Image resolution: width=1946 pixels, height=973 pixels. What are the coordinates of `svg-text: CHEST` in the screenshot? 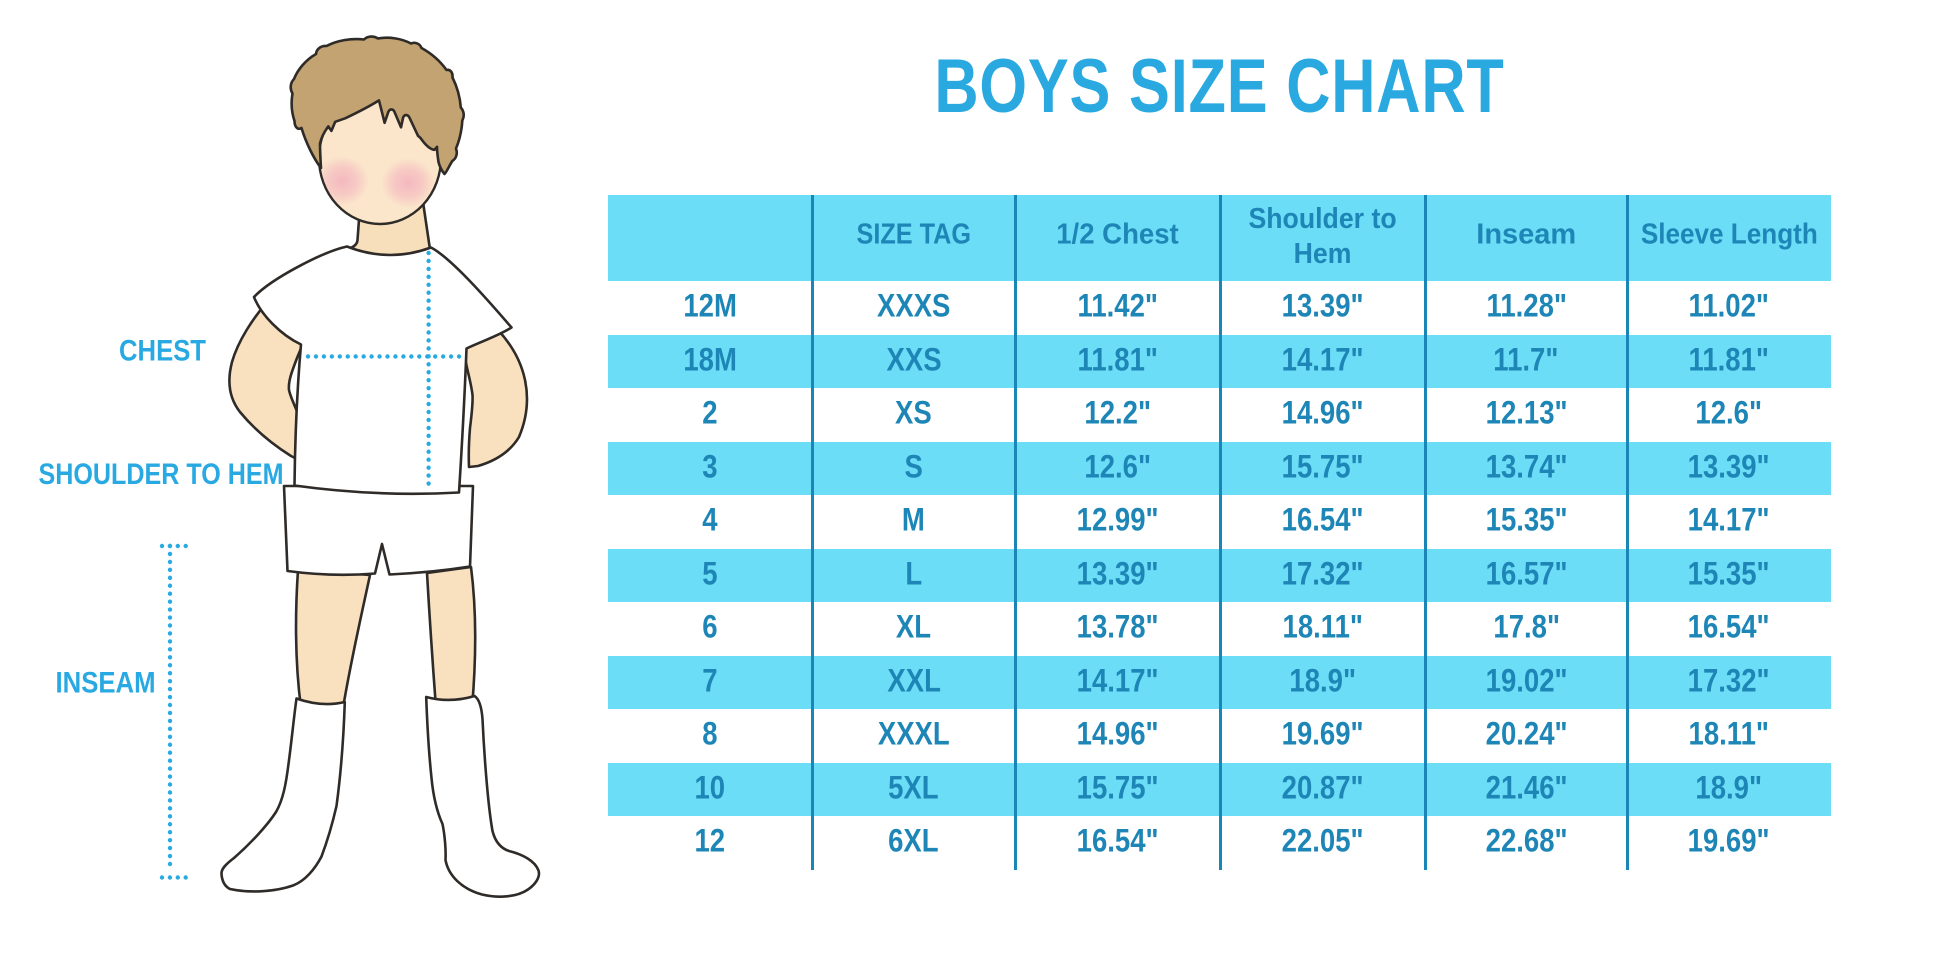 It's located at (162, 351).